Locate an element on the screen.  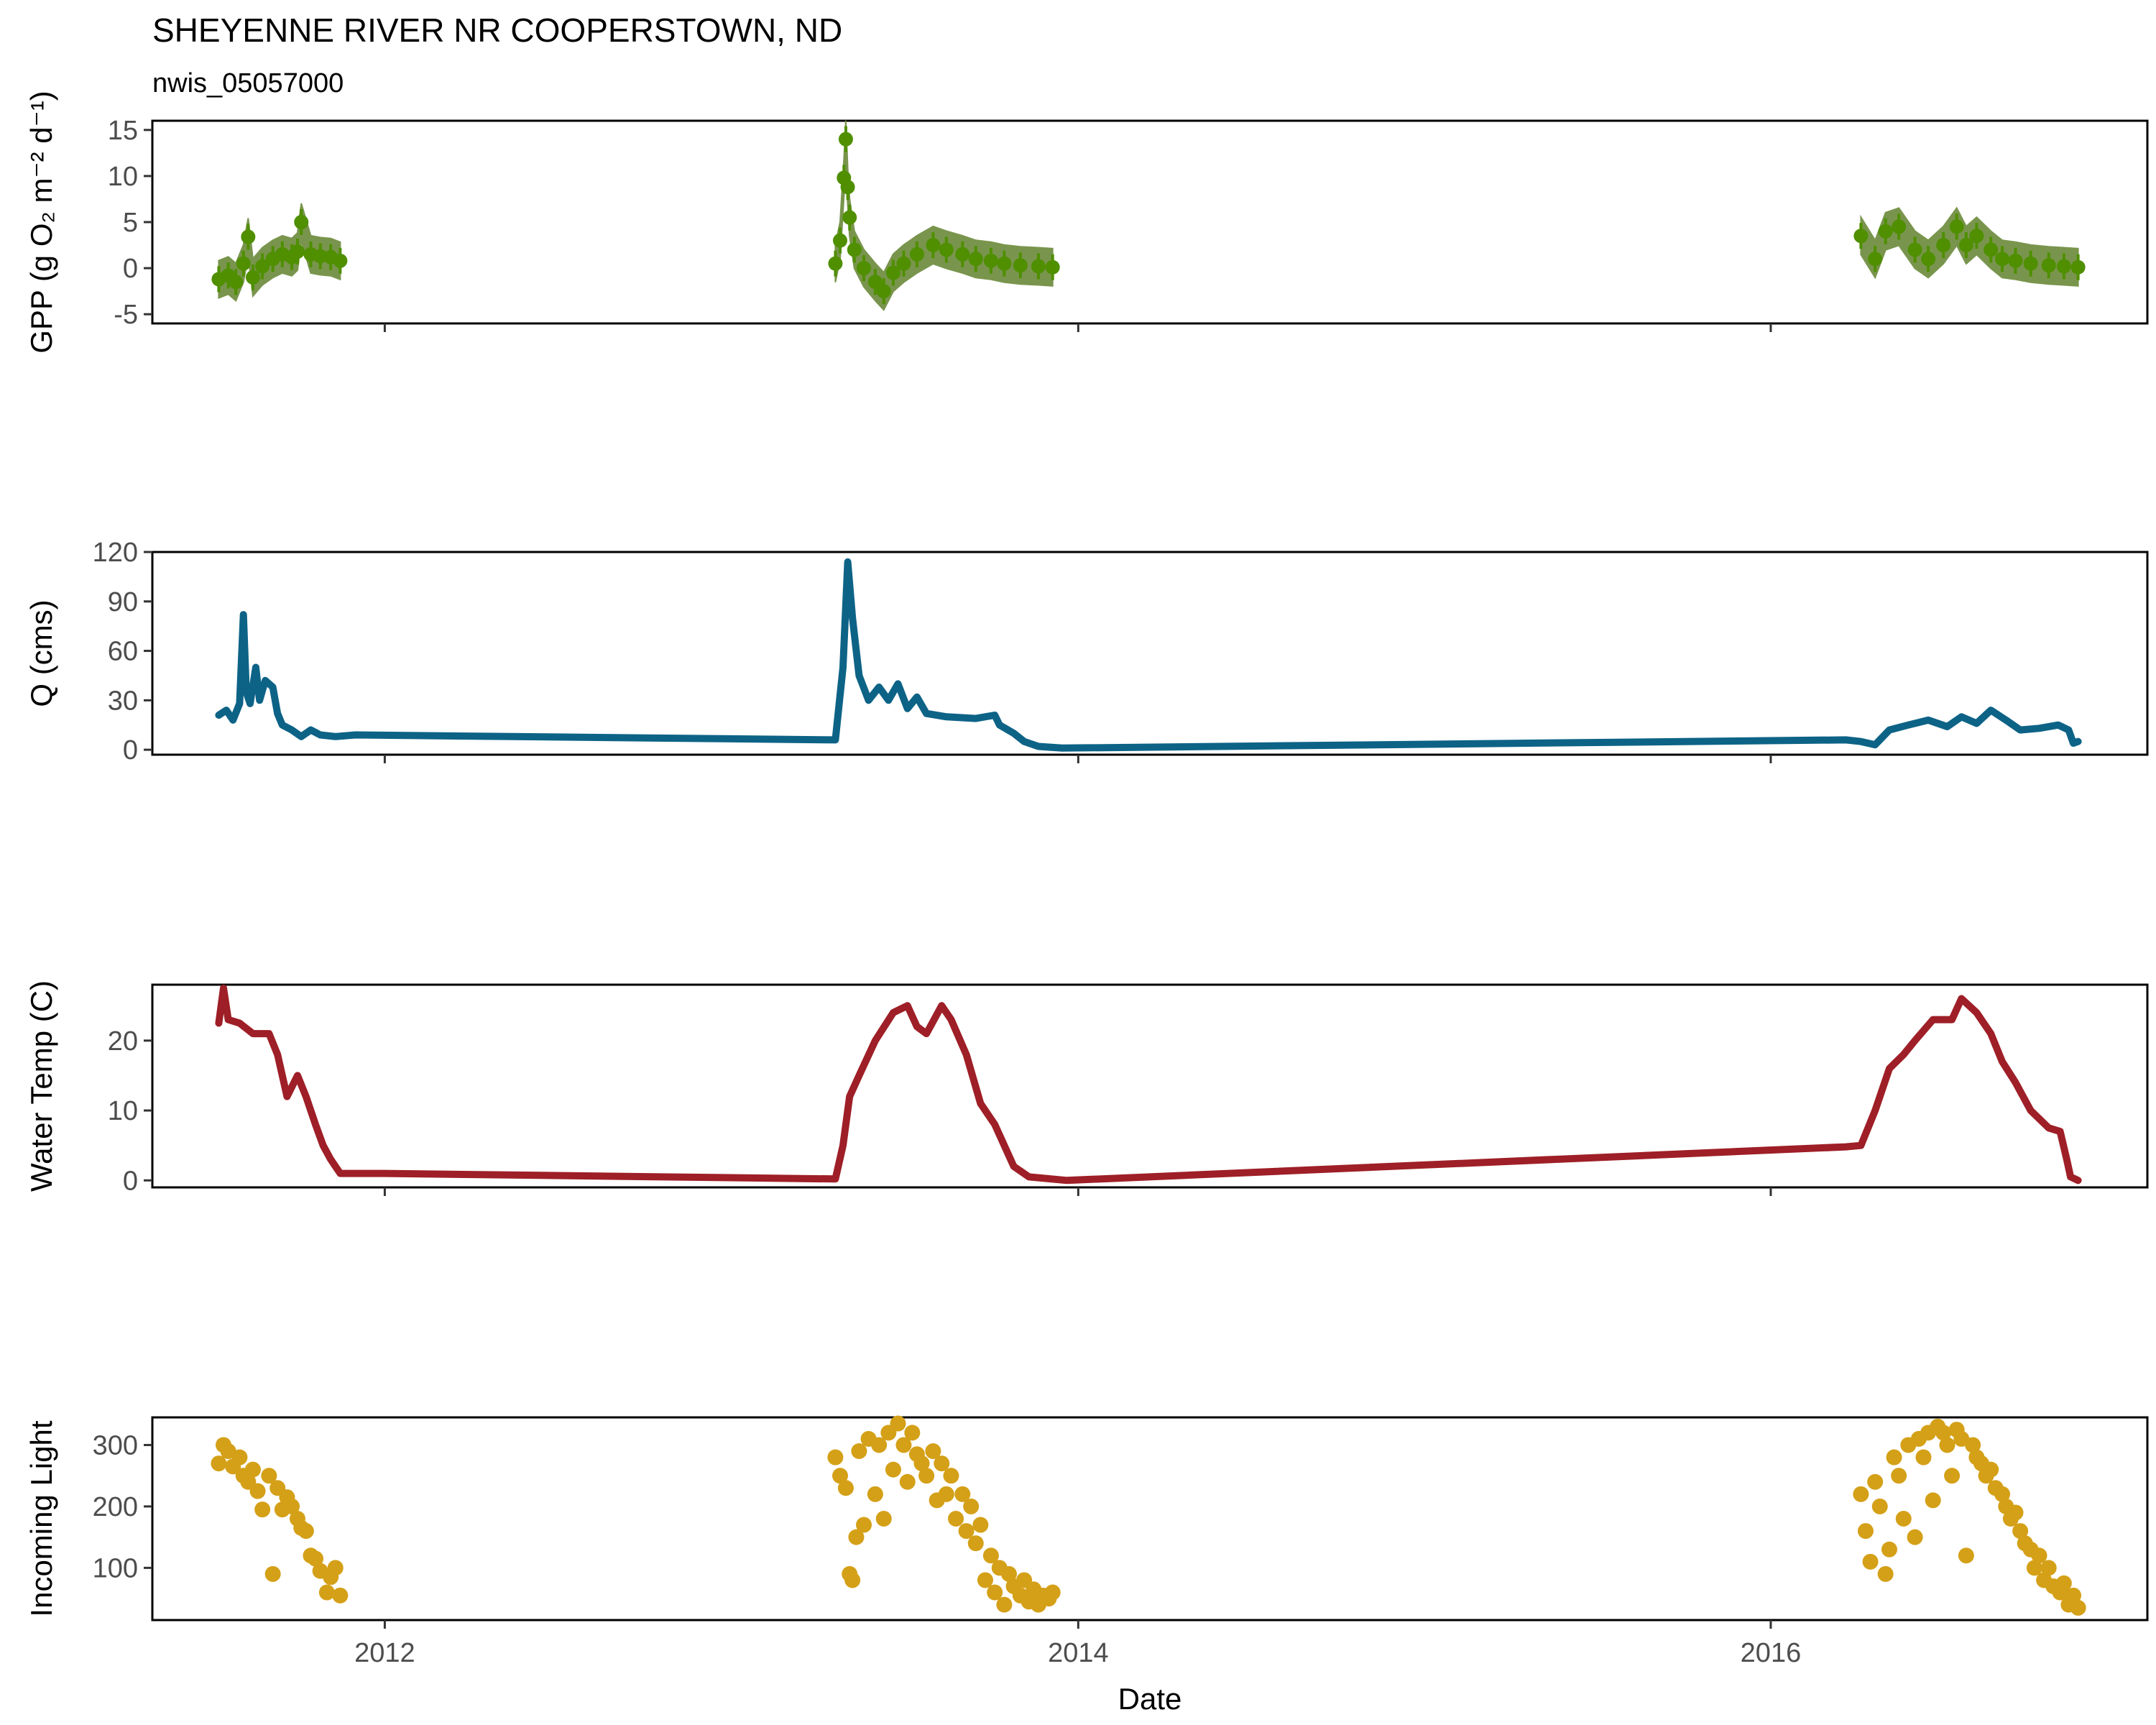
series-gpp is located at coordinates (1148, 215).